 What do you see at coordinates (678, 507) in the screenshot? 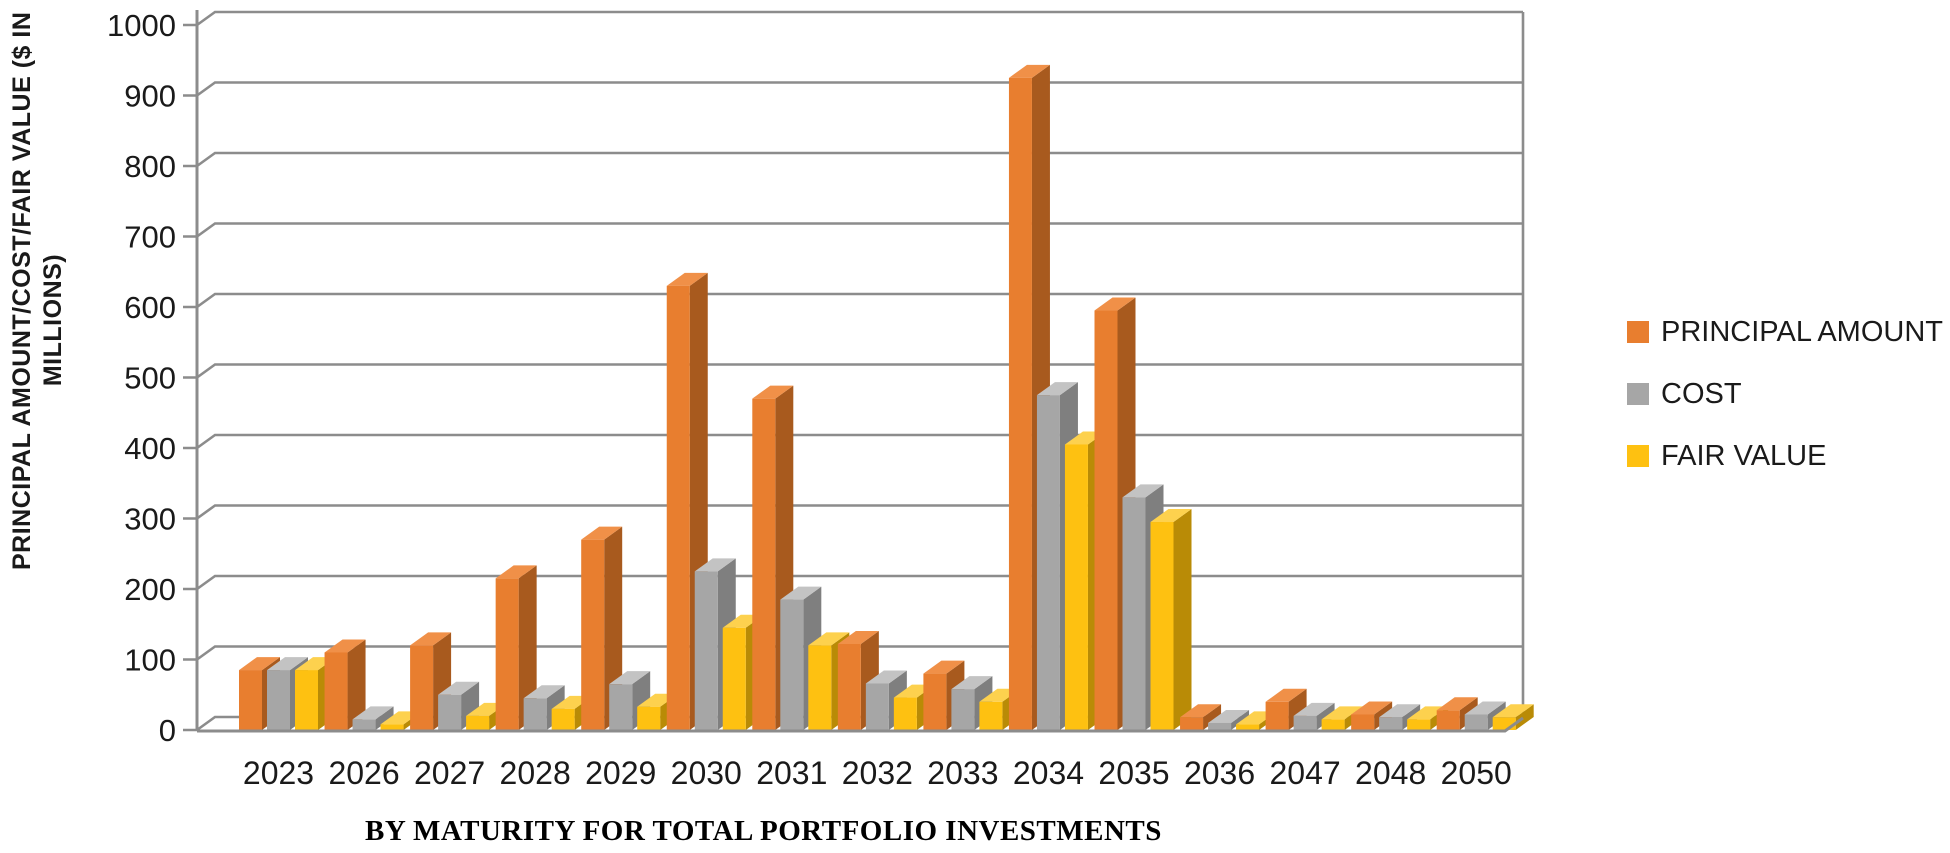
I see `bar-2030-principal-amount` at bounding box center [678, 507].